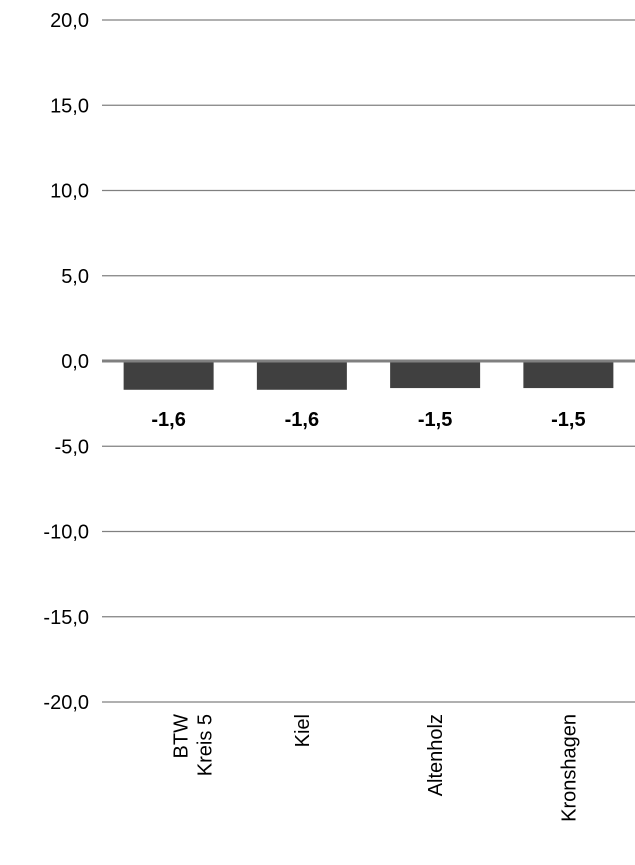  I want to click on category-labels: BTW Kreis 5 Kiel Altenholz Kronshagen, so click(376, 768).